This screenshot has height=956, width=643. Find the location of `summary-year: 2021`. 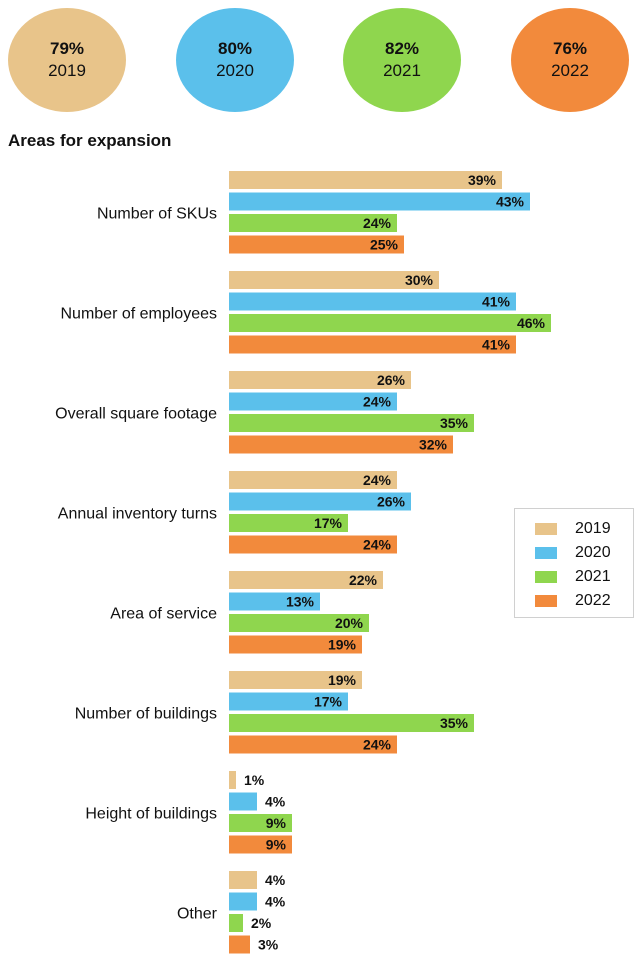

summary-year: 2021 is located at coordinates (402, 70).